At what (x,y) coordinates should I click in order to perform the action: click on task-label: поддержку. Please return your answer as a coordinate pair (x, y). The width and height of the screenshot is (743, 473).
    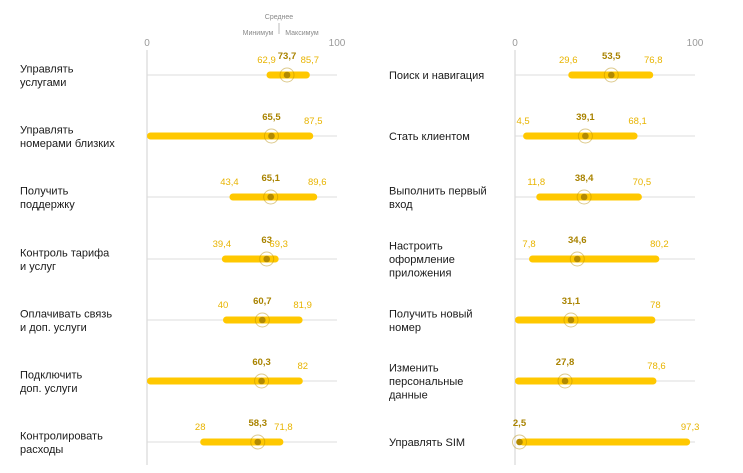
    Looking at the image, I should click on (47, 205).